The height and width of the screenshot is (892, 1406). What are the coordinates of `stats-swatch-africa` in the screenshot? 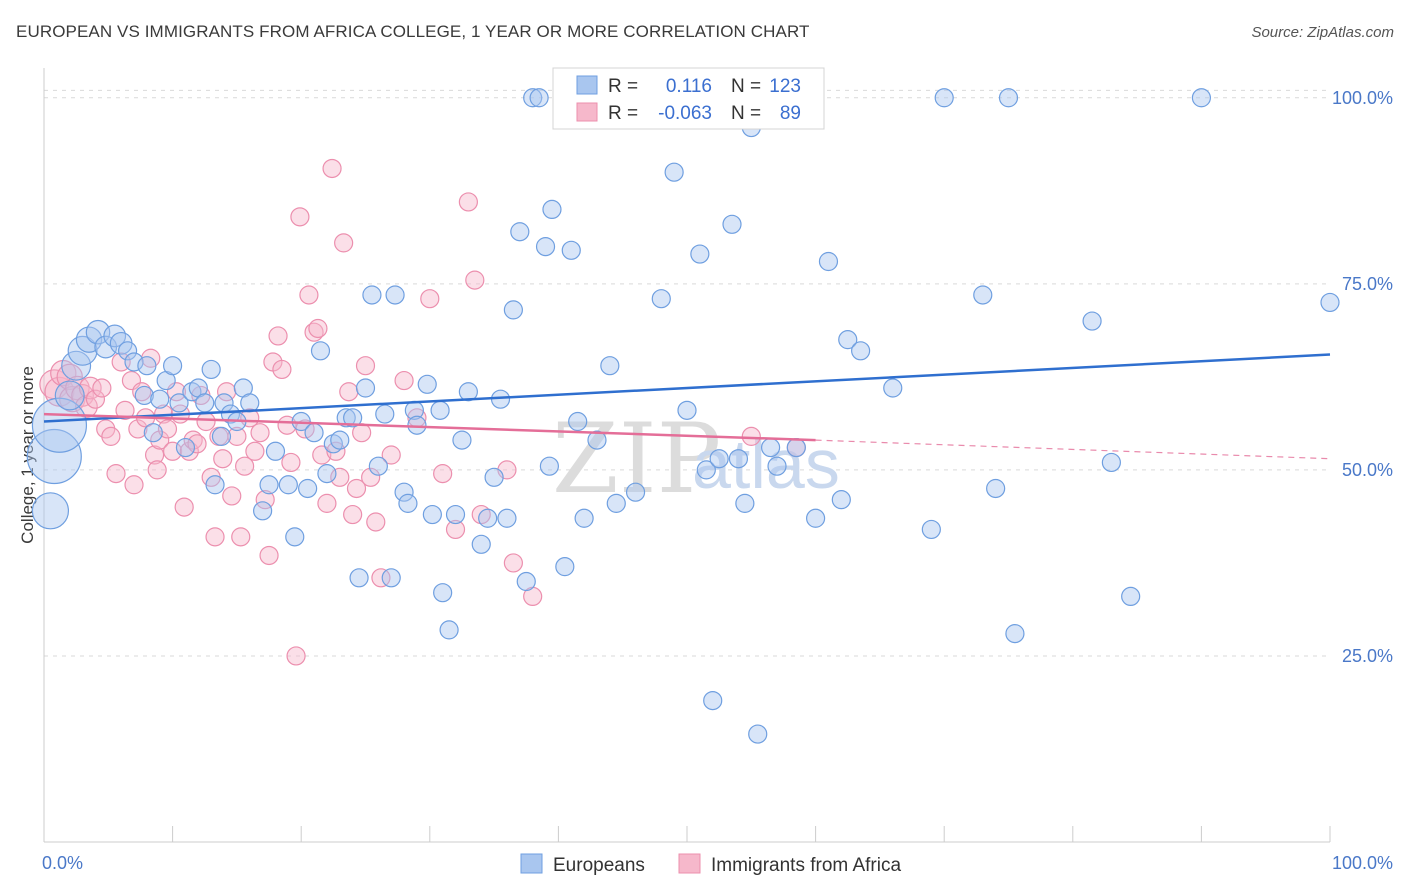 It's located at (587, 112).